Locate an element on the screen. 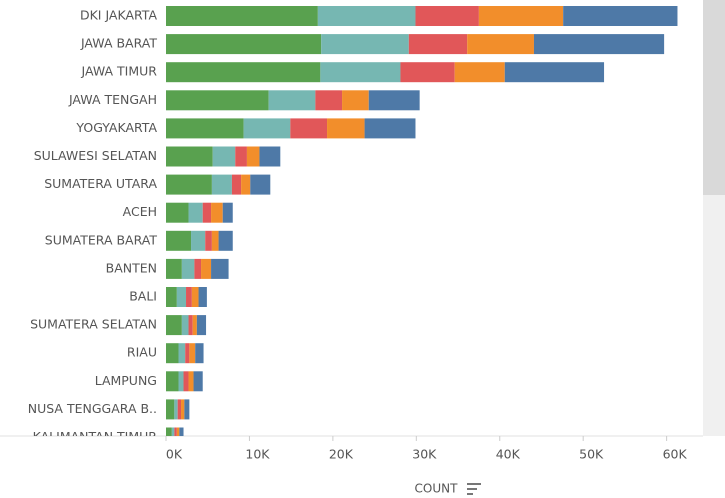 This screenshot has width=725, height=498. y-tick-label: RIAU is located at coordinates (142, 352).